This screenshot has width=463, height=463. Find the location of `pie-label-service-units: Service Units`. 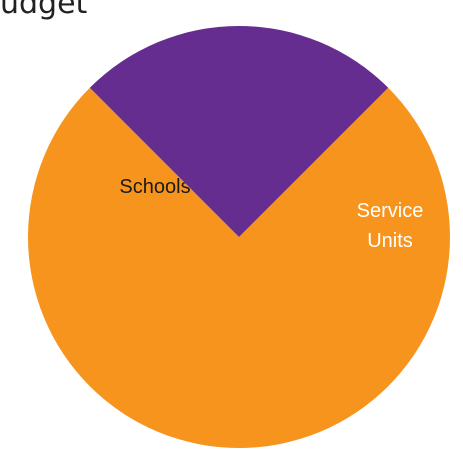

pie-label-service-units: Service Units is located at coordinates (390, 226).